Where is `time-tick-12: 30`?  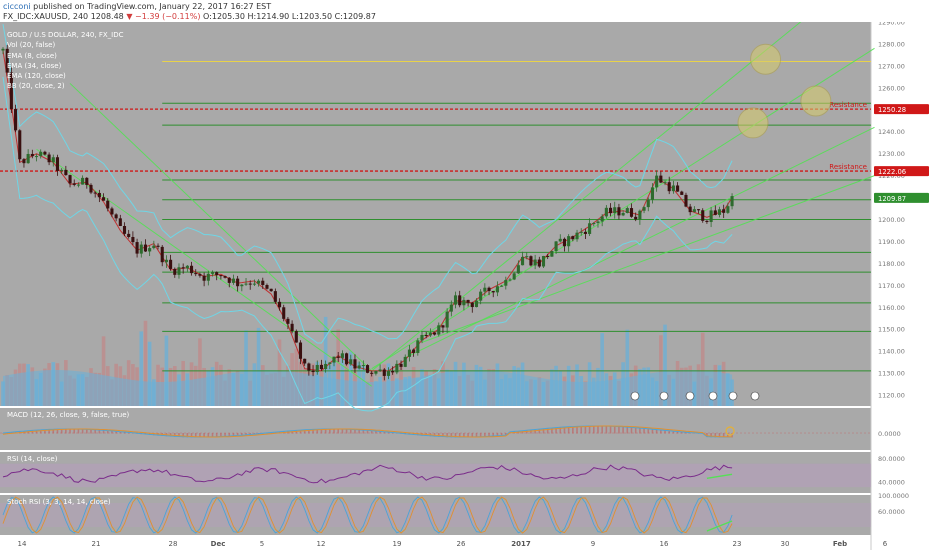 time-tick-12: 30 is located at coordinates (785, 544).